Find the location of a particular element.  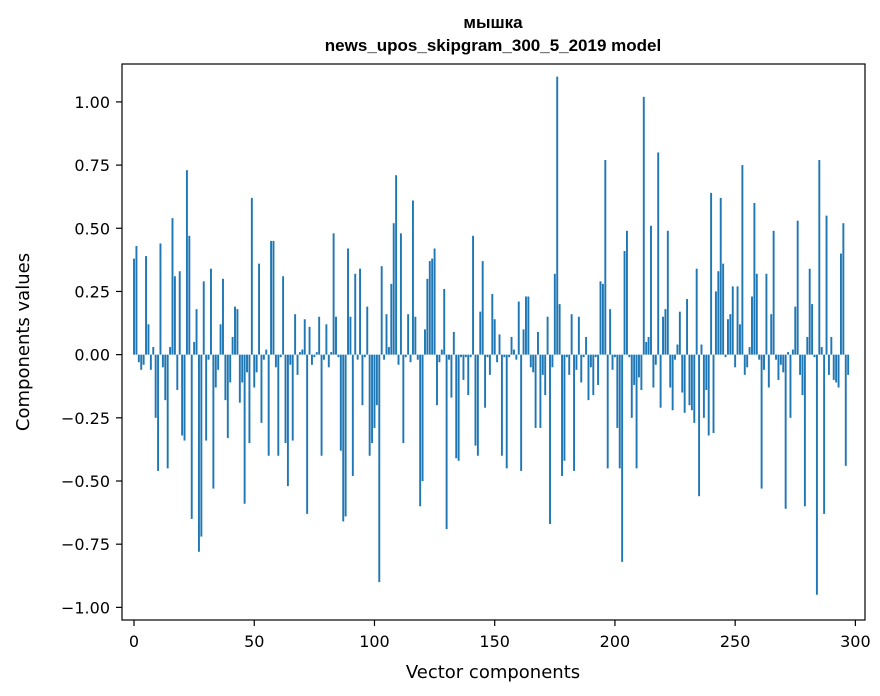

y-tick-label: 0.75 is located at coordinates (92, 165).